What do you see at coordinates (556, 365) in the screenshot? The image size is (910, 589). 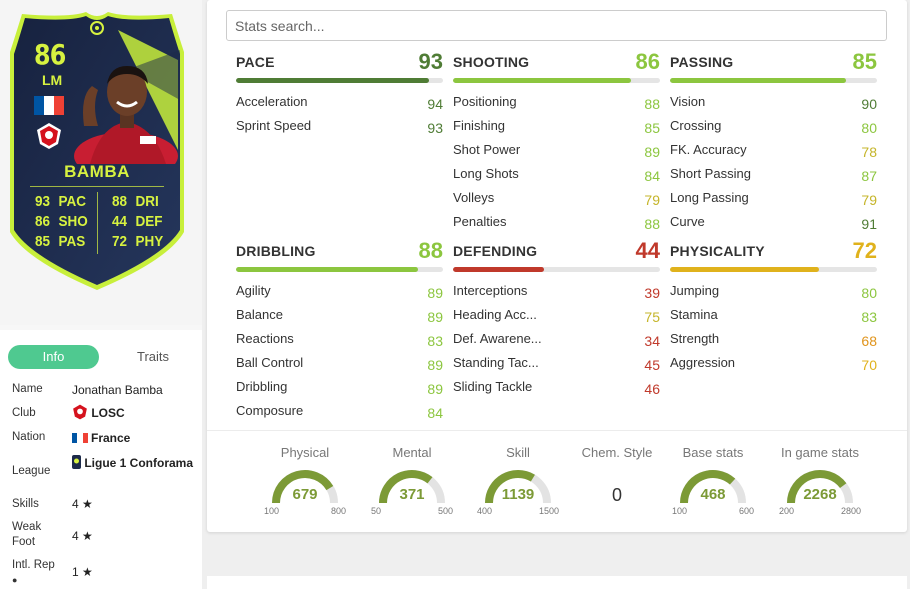 I see `stat-row: Standing Tac... 45` at bounding box center [556, 365].